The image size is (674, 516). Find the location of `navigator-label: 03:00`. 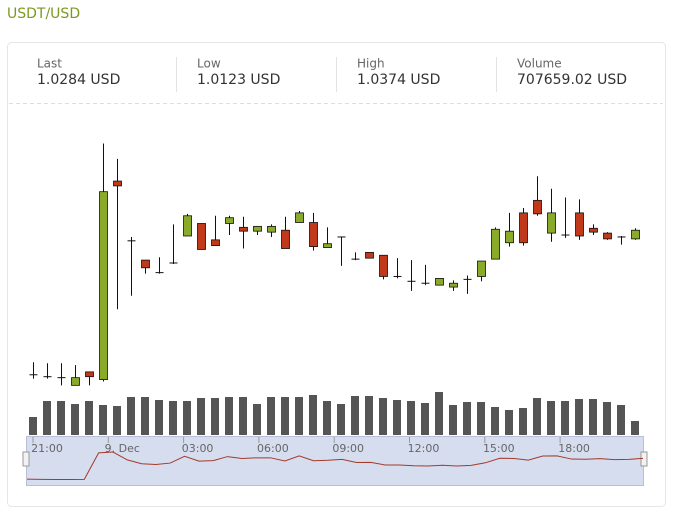

navigator-label: 03:00 is located at coordinates (198, 448).